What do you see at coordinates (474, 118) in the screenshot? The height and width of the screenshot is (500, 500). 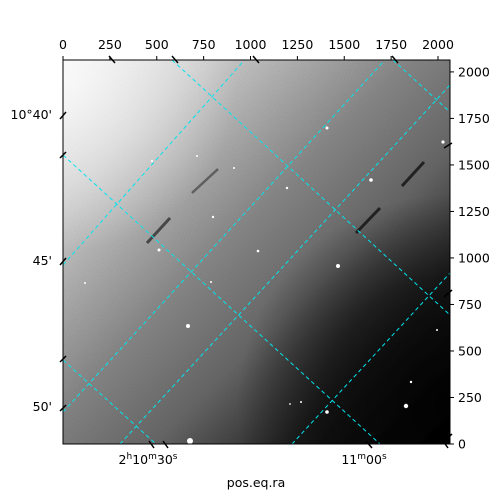 I see `right-tick-label: 1750` at bounding box center [474, 118].